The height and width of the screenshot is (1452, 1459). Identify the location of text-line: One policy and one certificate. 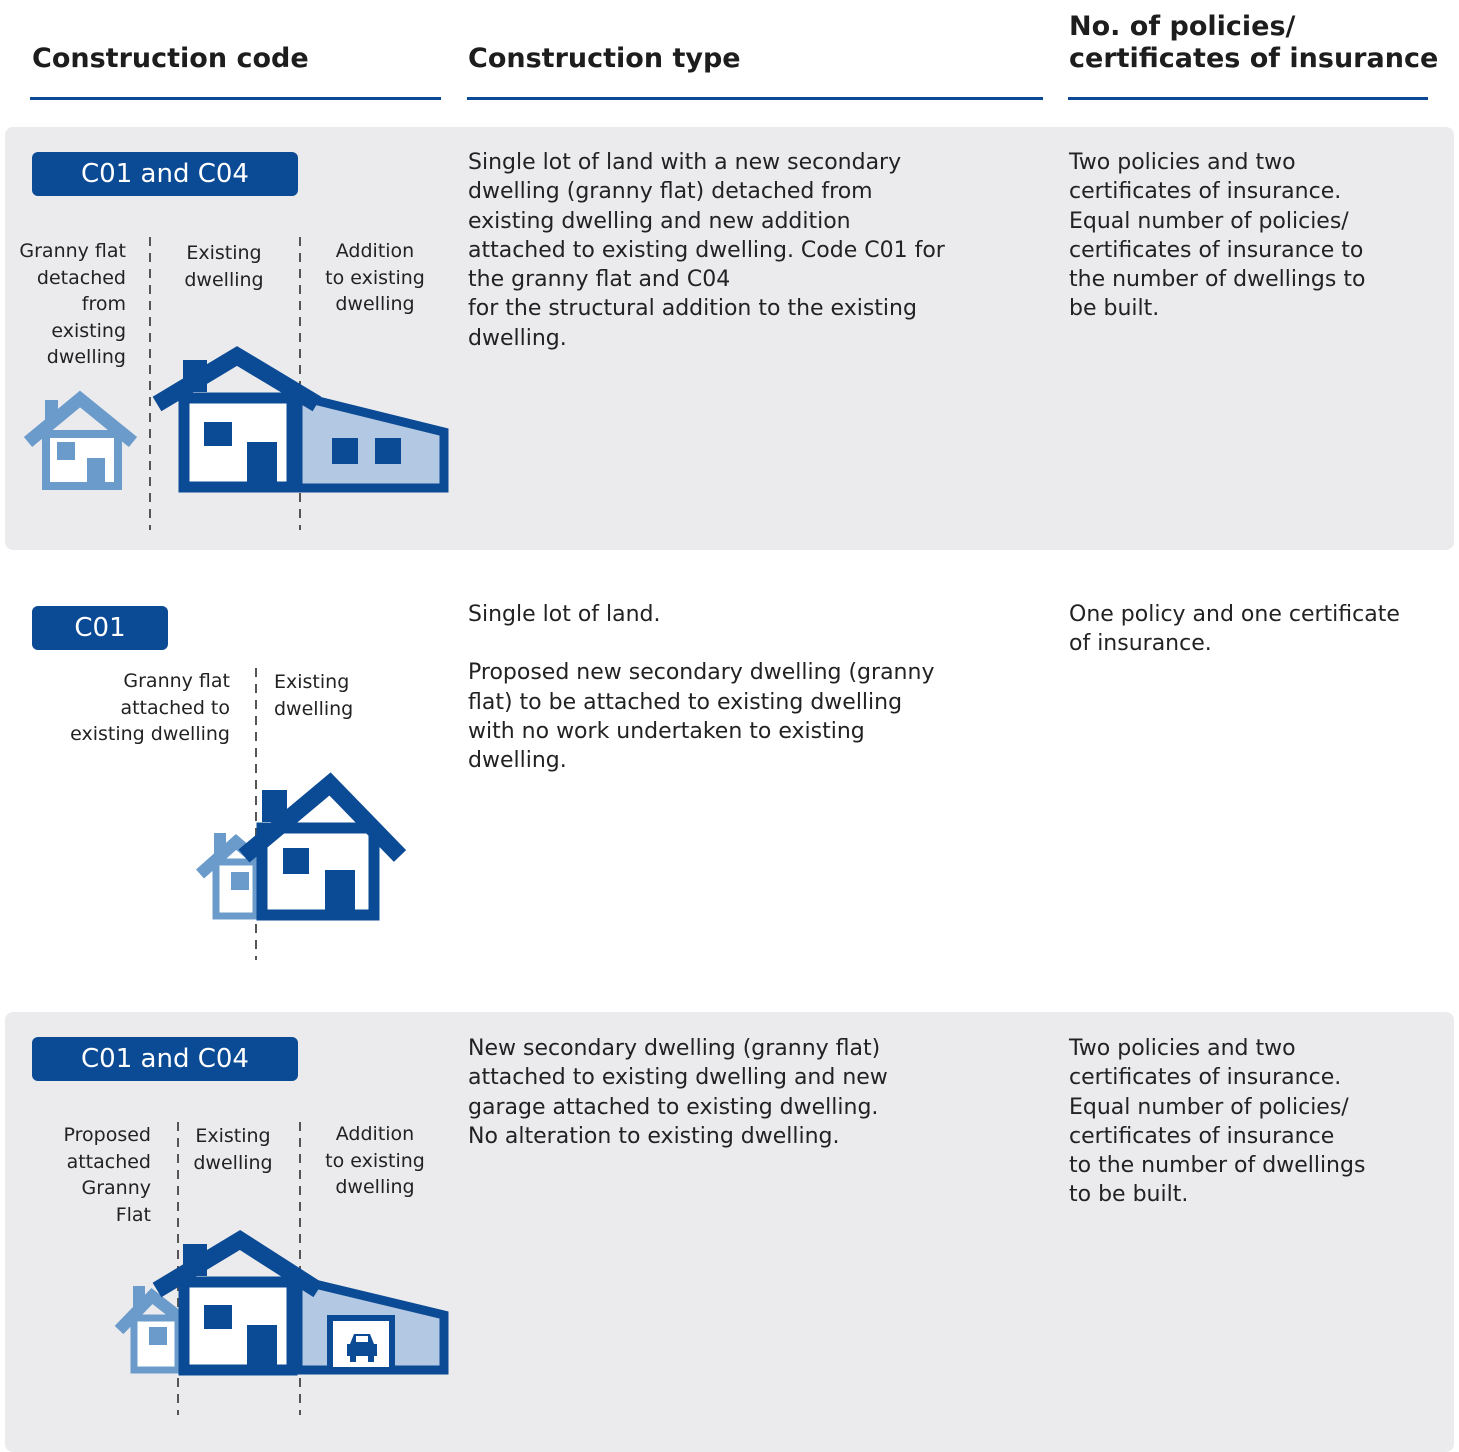
(1234, 614).